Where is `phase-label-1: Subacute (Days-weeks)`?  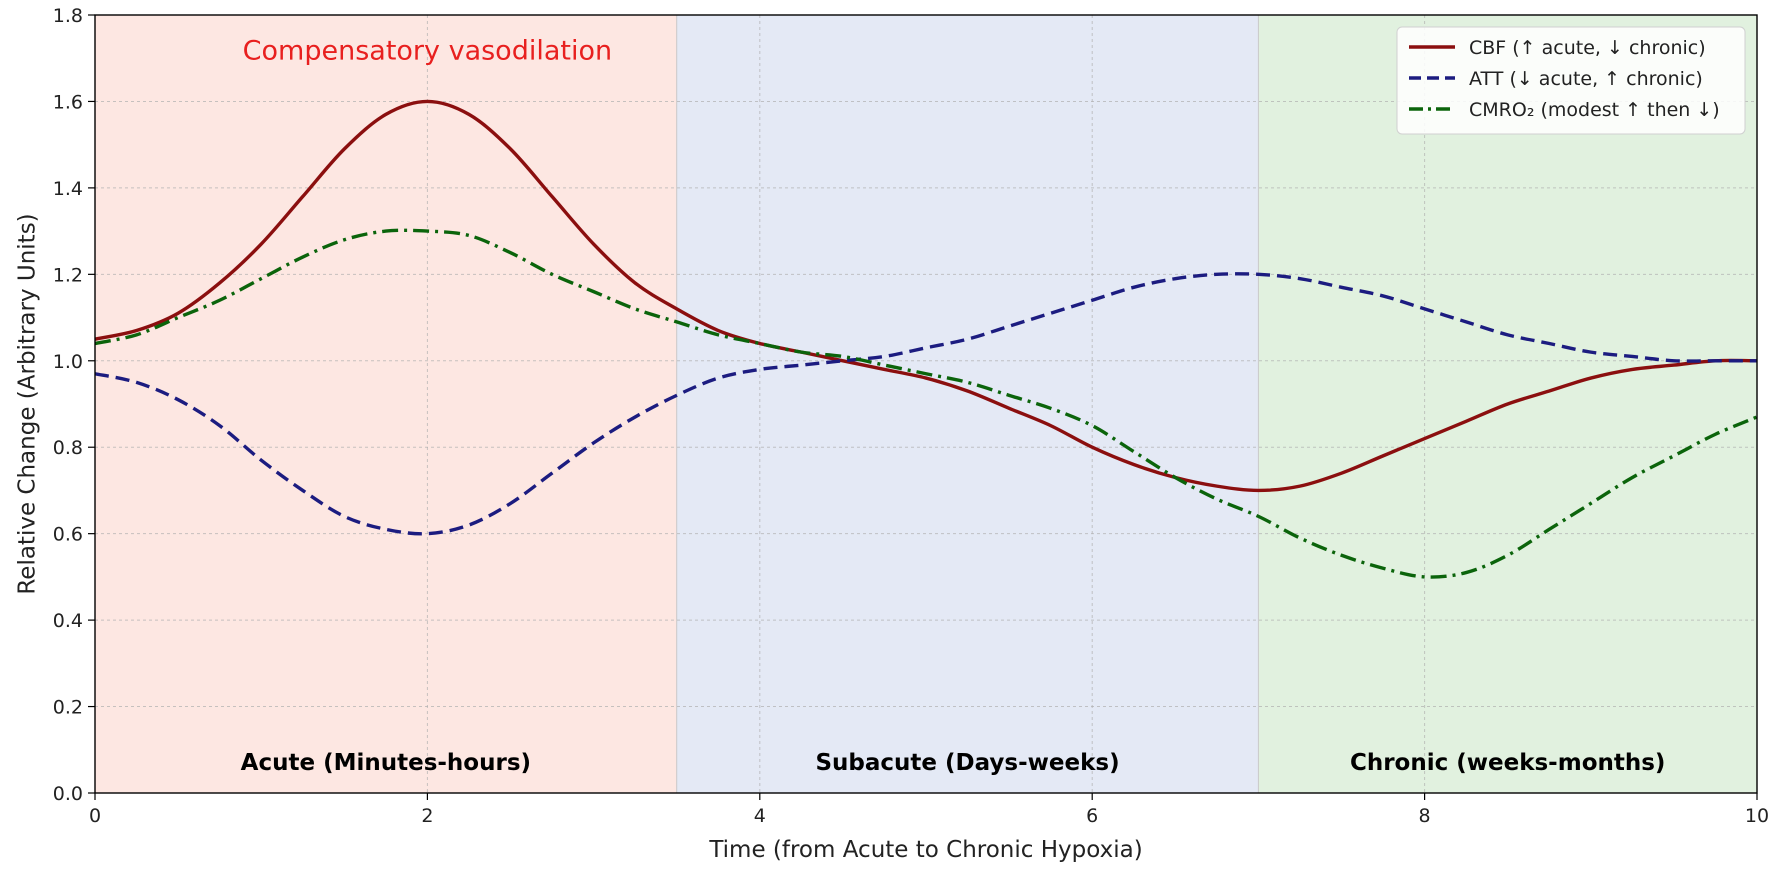
phase-label-1: Subacute (Days-weeks) is located at coordinates (967, 763).